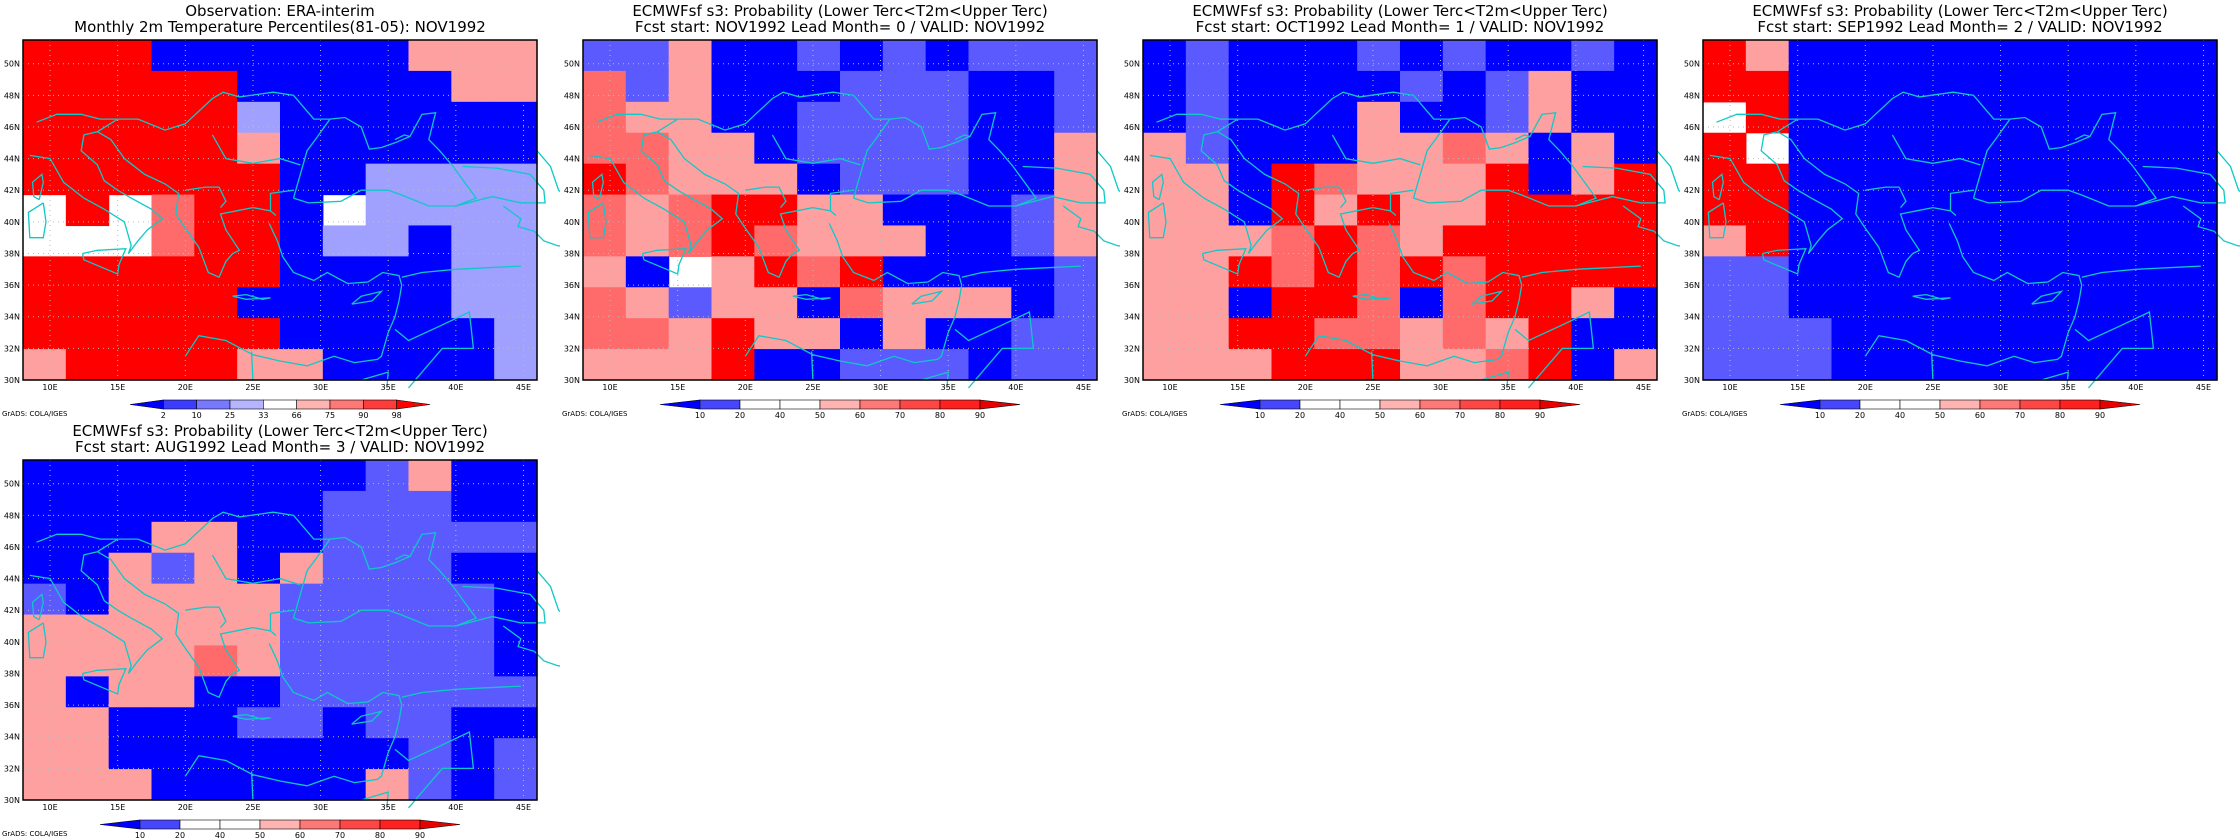 This screenshot has height=840, width=2240. What do you see at coordinates (572, 222) in the screenshot?
I see `lat-tick-label: 40N` at bounding box center [572, 222].